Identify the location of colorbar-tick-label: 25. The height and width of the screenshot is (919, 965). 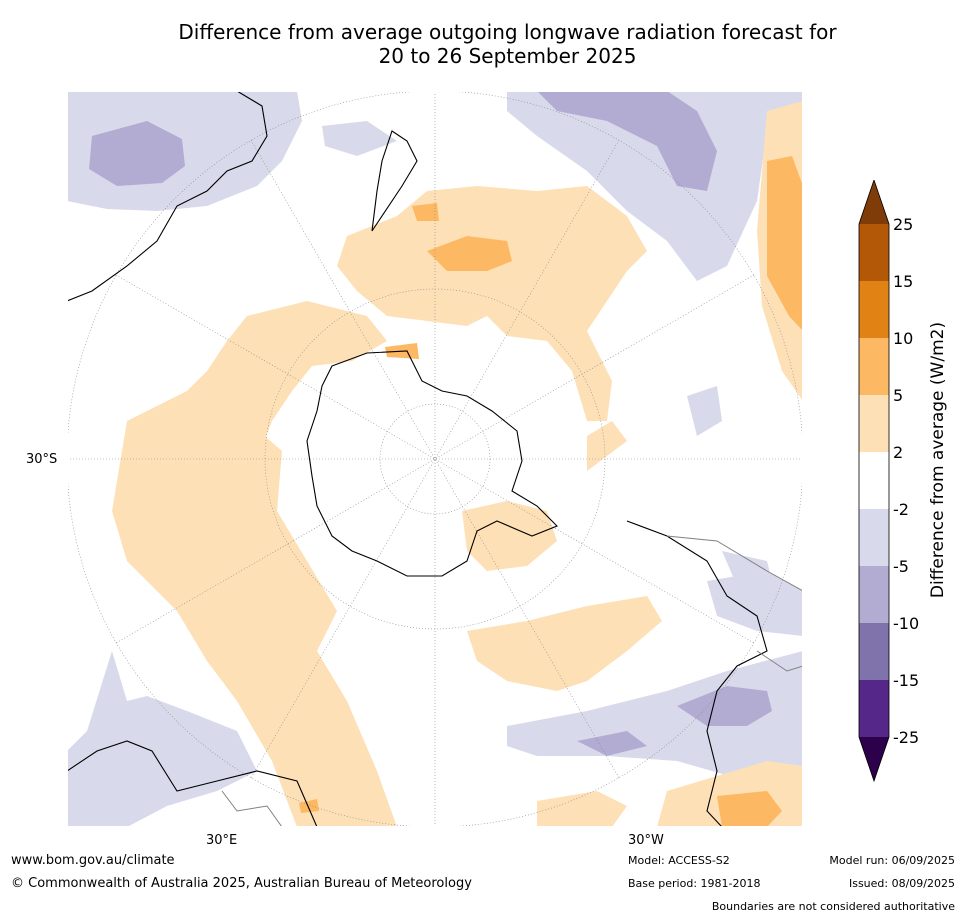
(903, 224).